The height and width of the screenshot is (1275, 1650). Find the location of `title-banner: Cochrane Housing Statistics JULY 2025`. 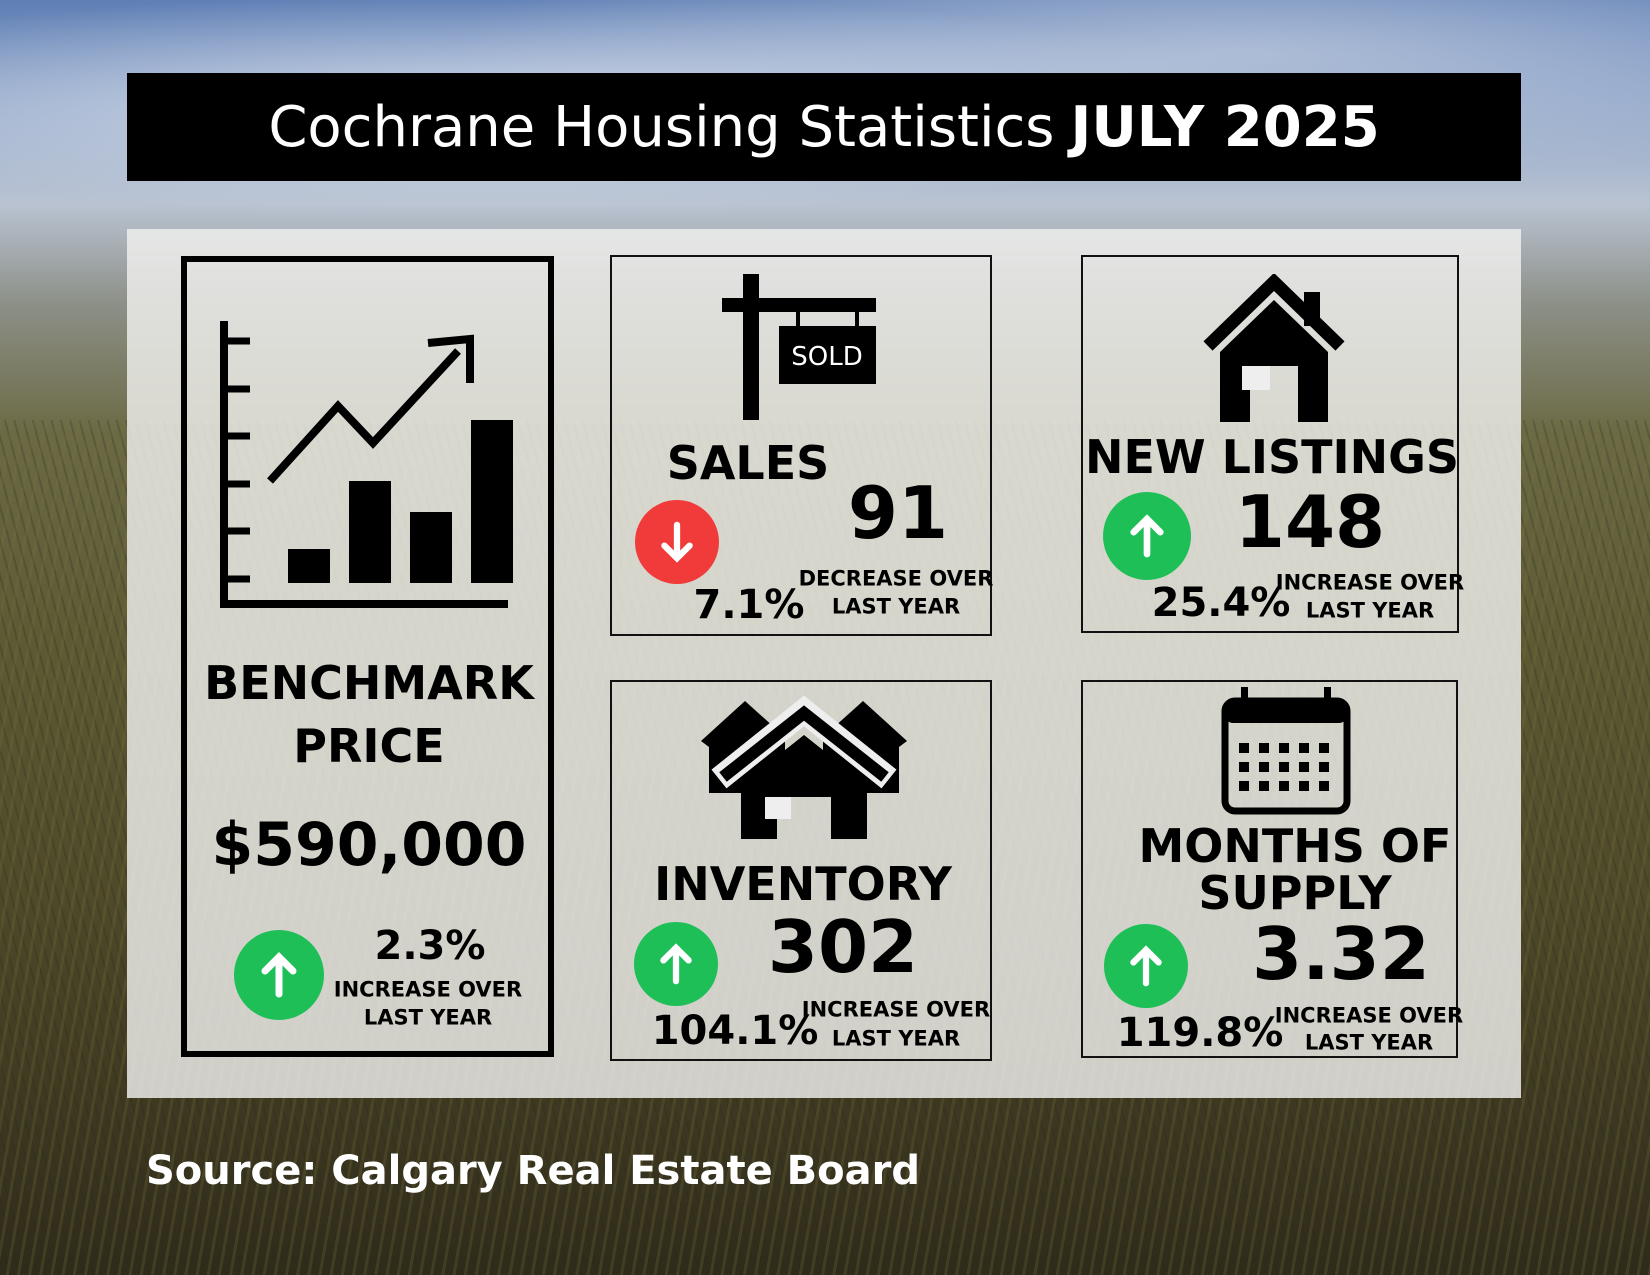

title-banner: Cochrane Housing Statistics JULY 2025 is located at coordinates (824, 127).